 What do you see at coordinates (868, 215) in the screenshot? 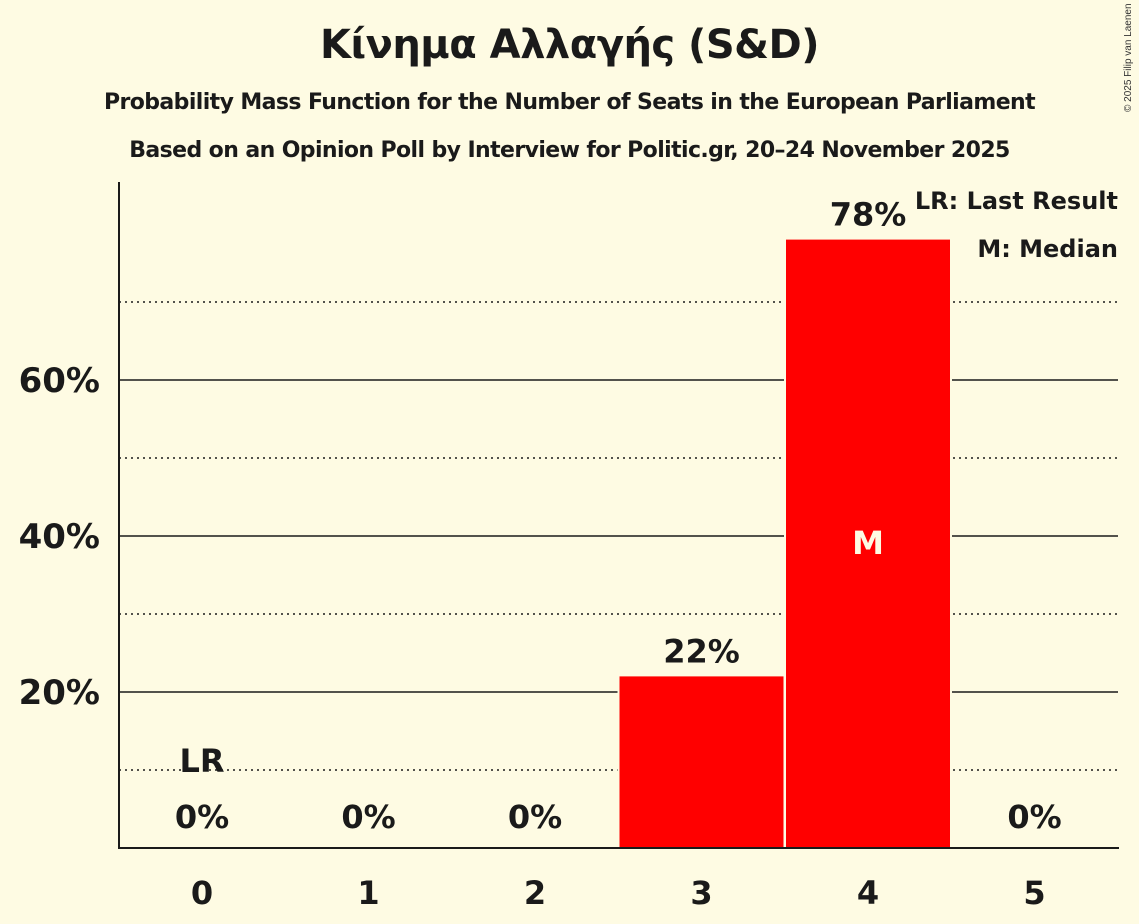
I see `value-label: 78%` at bounding box center [868, 215].